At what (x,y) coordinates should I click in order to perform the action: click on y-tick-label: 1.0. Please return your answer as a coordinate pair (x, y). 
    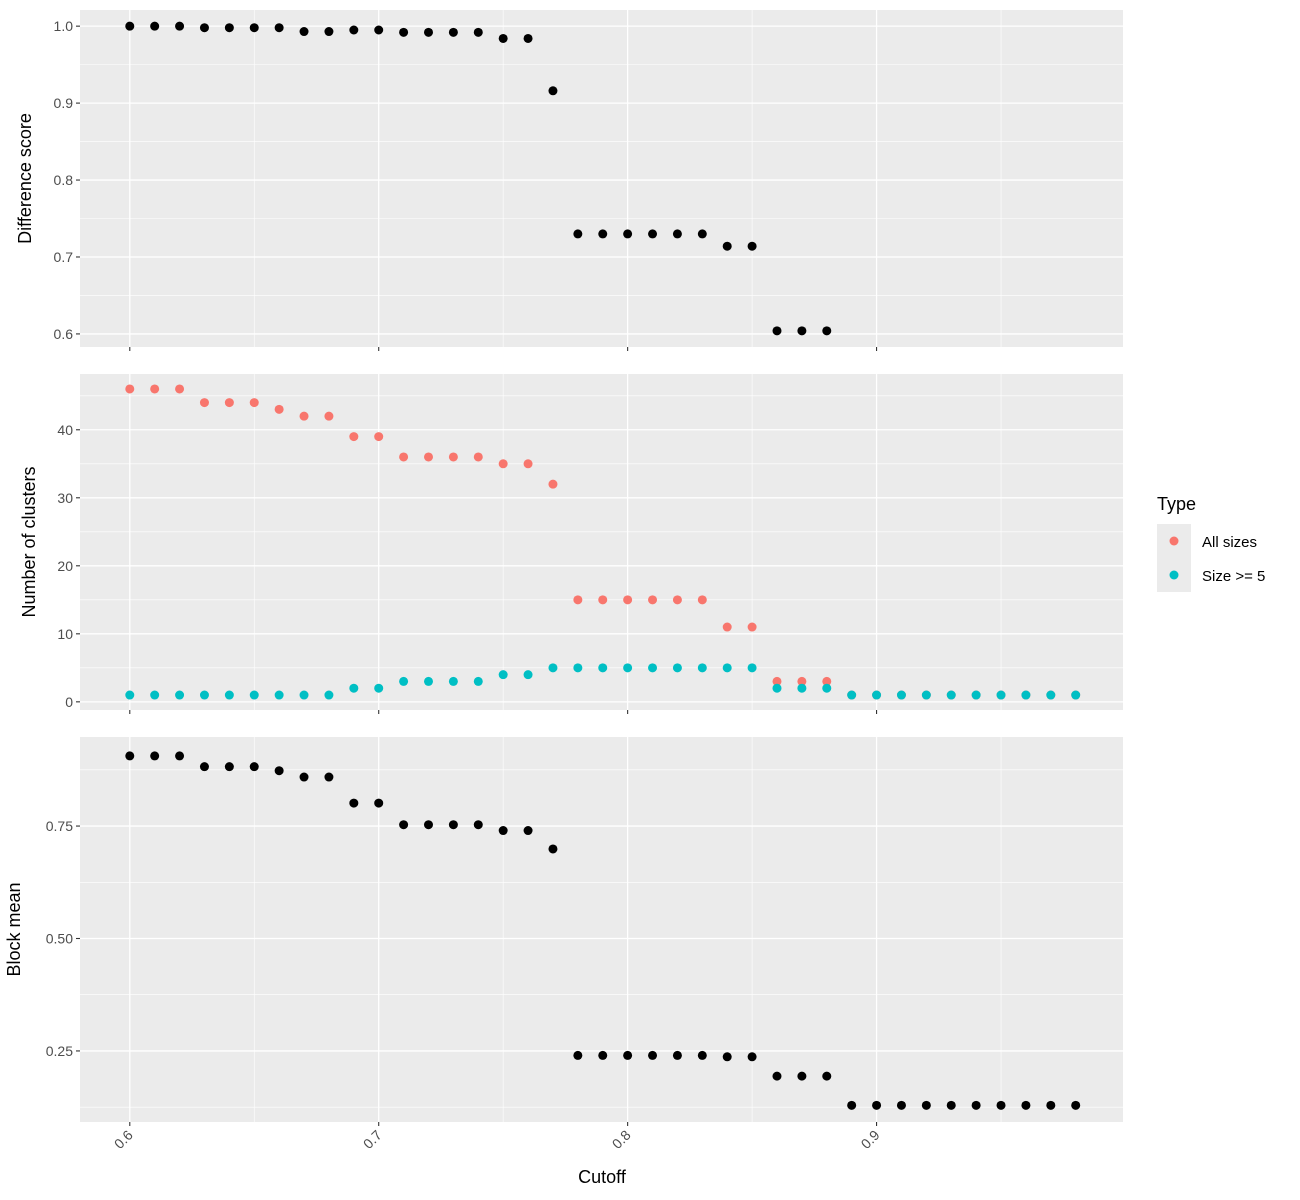
    Looking at the image, I should click on (64, 26).